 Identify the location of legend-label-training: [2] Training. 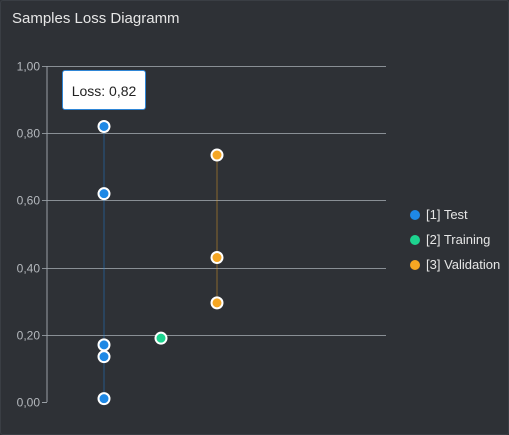
(458, 239).